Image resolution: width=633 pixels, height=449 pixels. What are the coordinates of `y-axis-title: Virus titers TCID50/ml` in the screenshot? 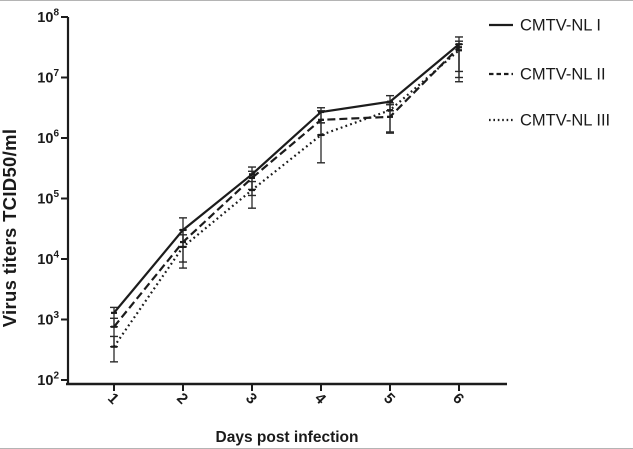 It's located at (10, 228).